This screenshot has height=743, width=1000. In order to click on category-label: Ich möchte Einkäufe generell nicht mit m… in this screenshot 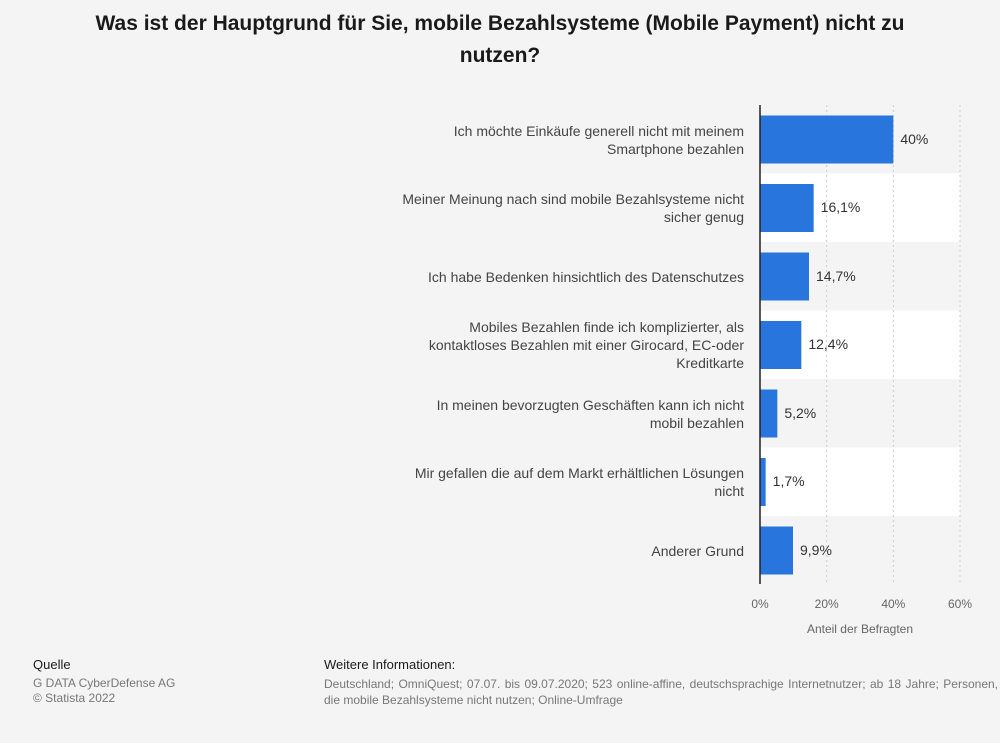, I will do `click(598, 139)`.